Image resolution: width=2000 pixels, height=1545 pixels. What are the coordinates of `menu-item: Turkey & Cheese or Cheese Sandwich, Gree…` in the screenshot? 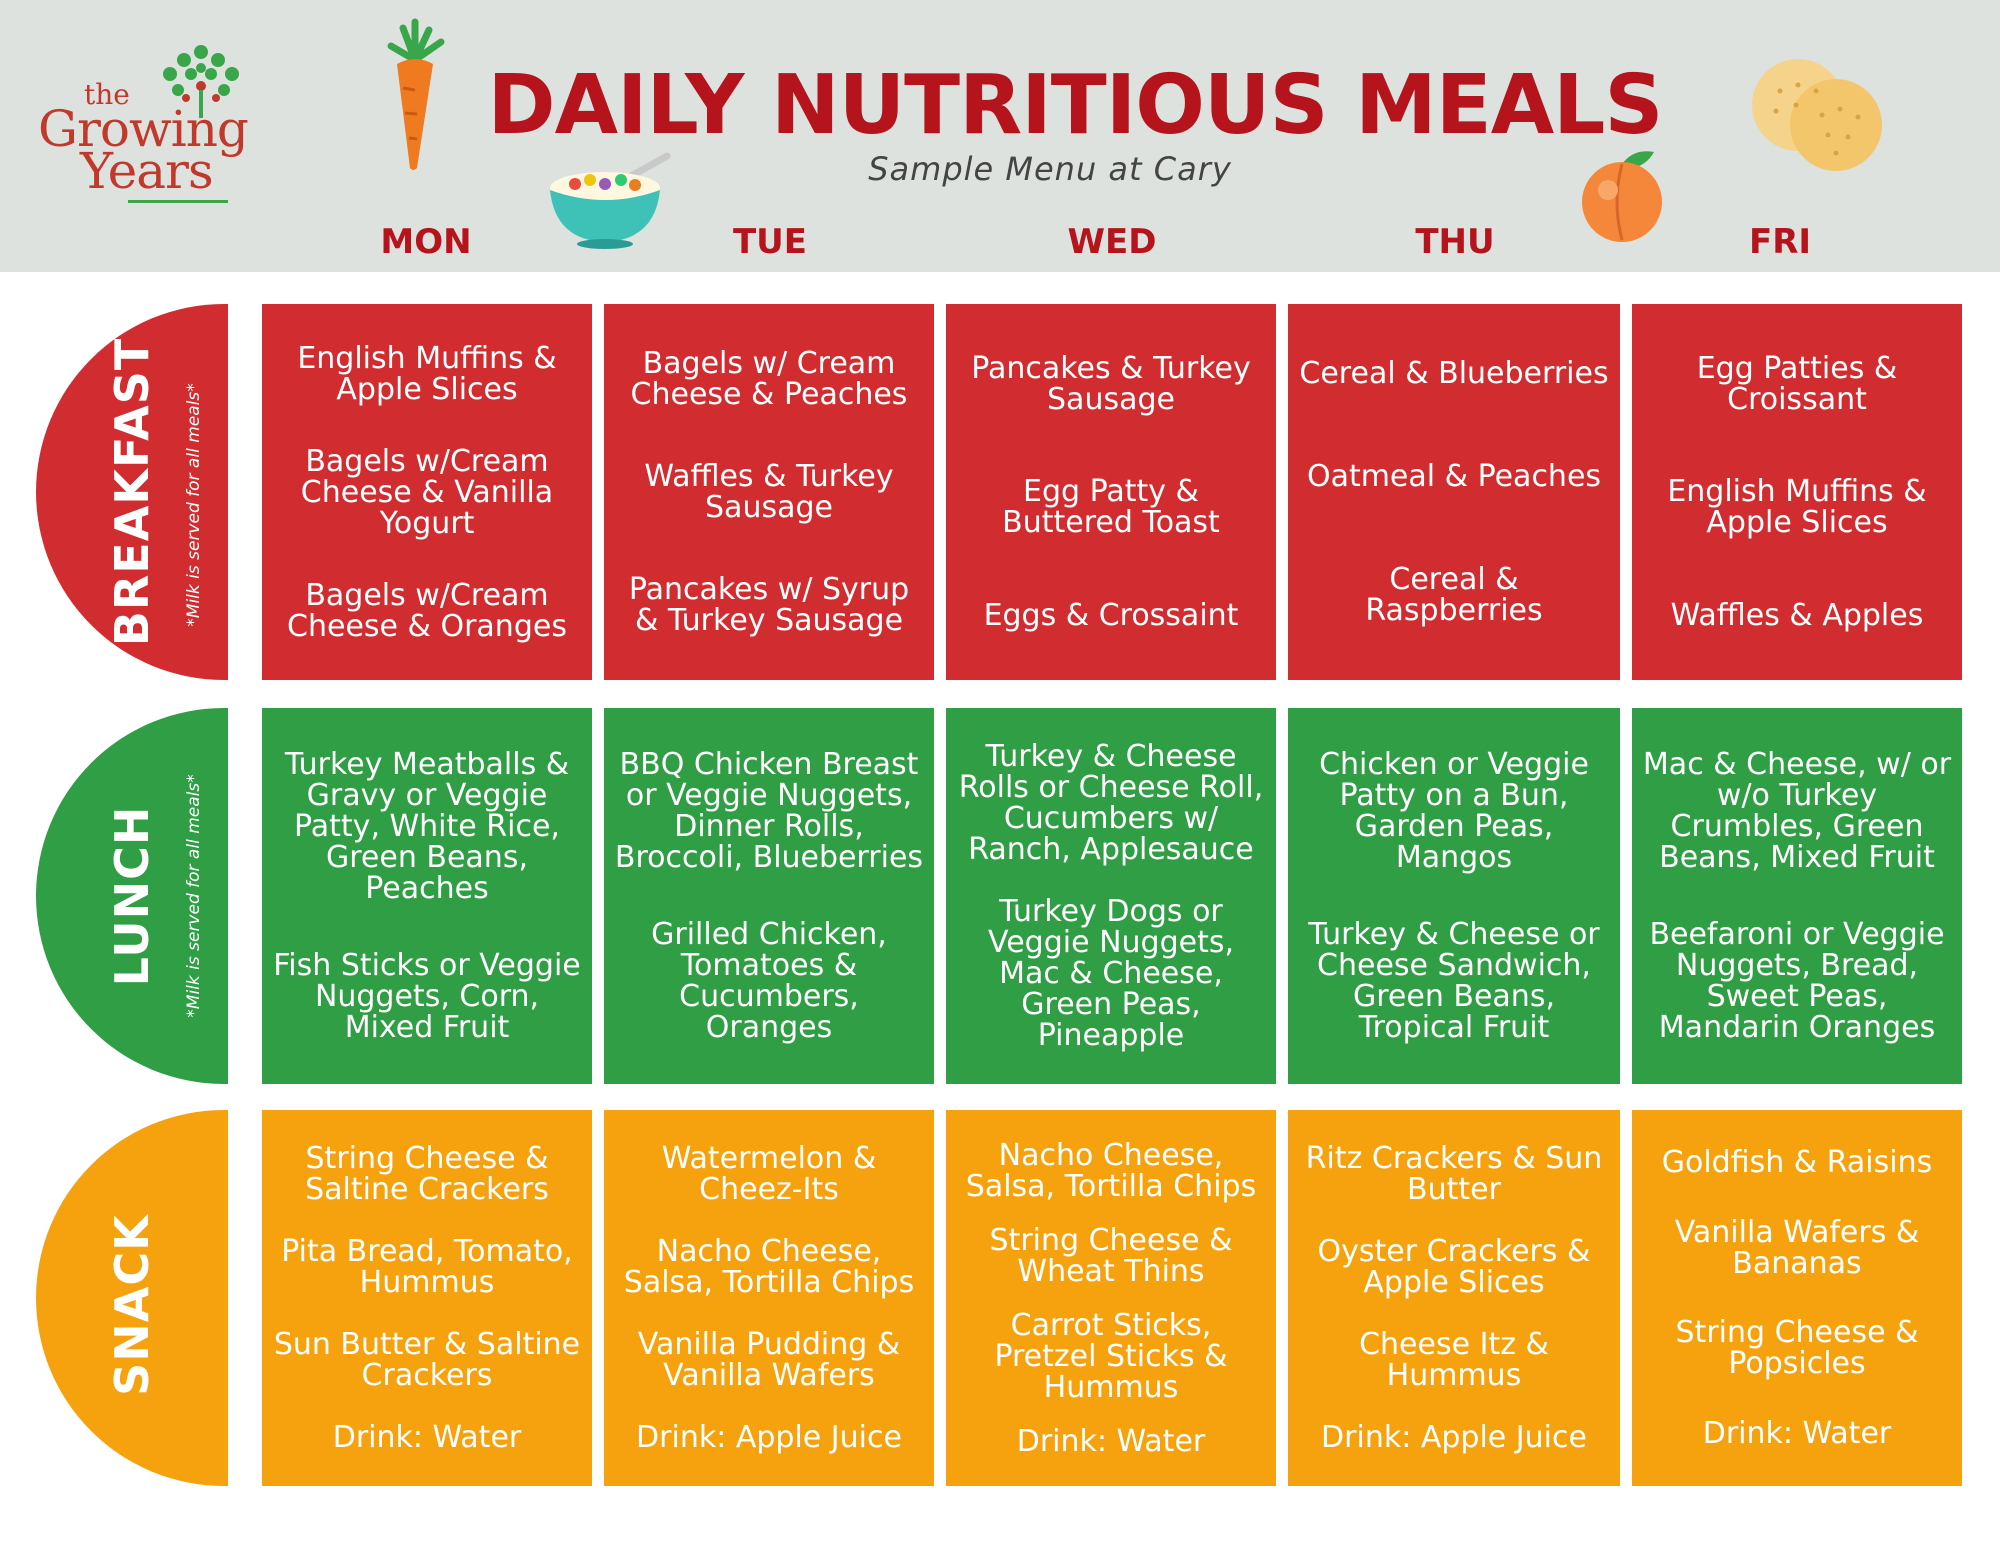 It's located at (1454, 981).